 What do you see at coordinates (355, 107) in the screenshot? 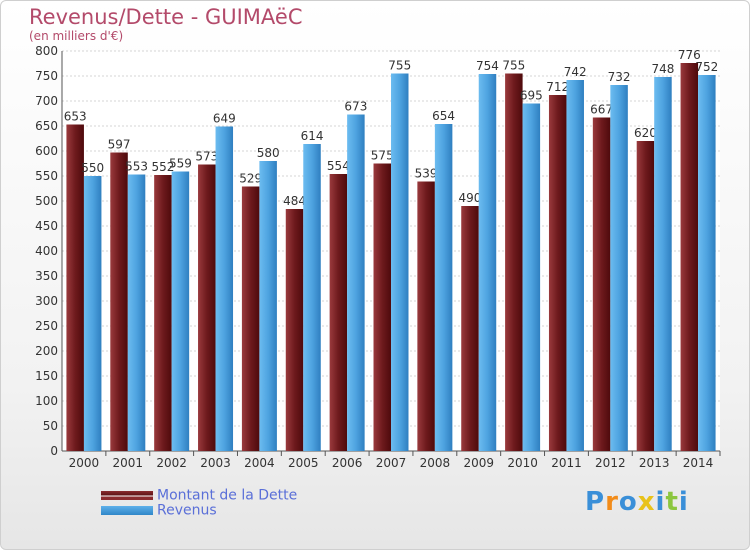
I see `data-label-revenus: 673` at bounding box center [355, 107].